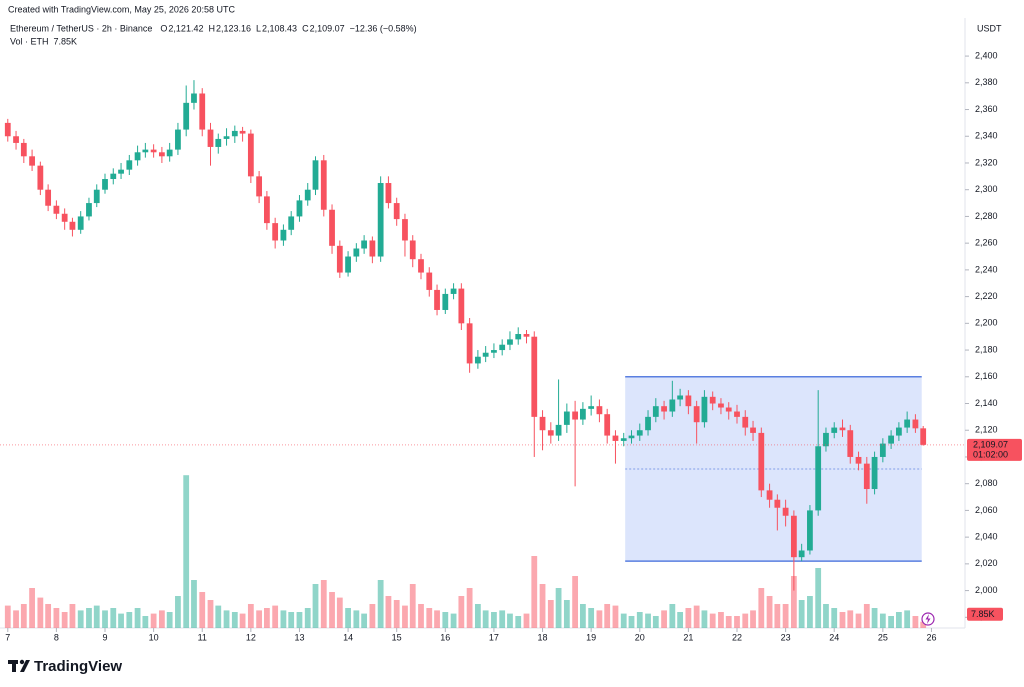 This screenshot has height=687, width=1024. I want to click on ohlc-key: H, so click(211, 28).